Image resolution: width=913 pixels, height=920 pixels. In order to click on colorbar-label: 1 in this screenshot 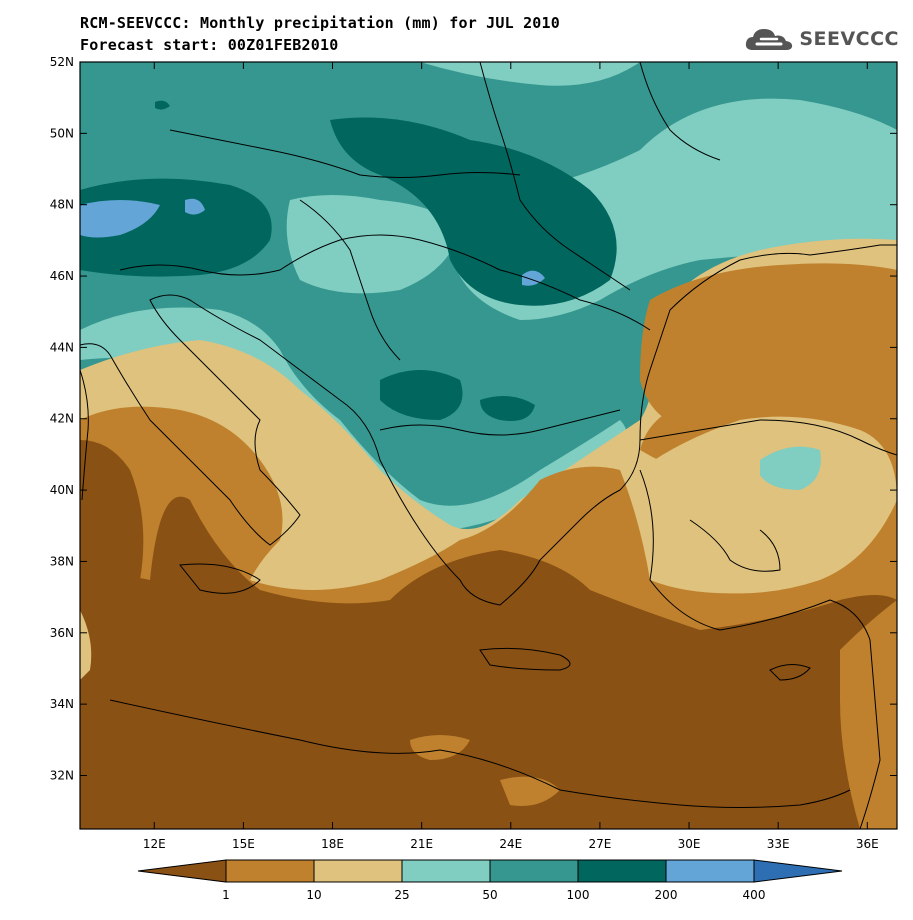, I will do `click(226, 895)`.